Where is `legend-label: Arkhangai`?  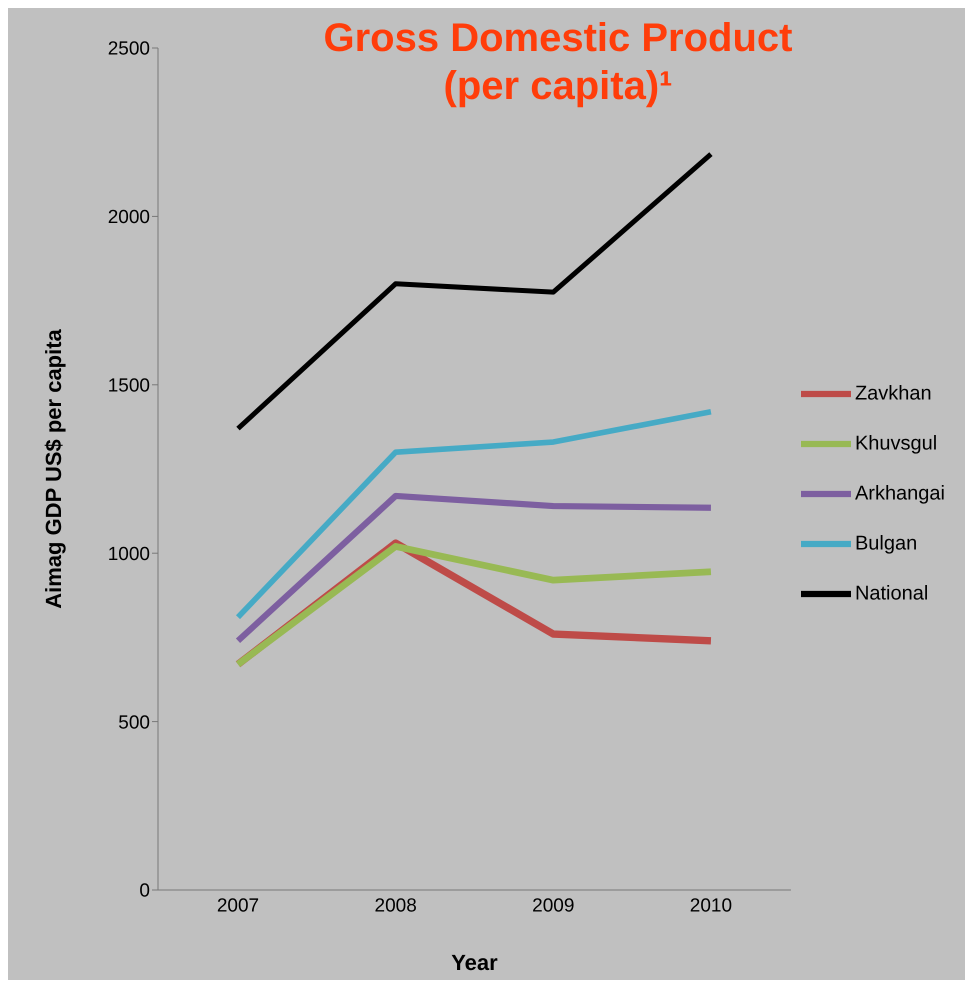
legend-label: Arkhangai is located at coordinates (899, 493).